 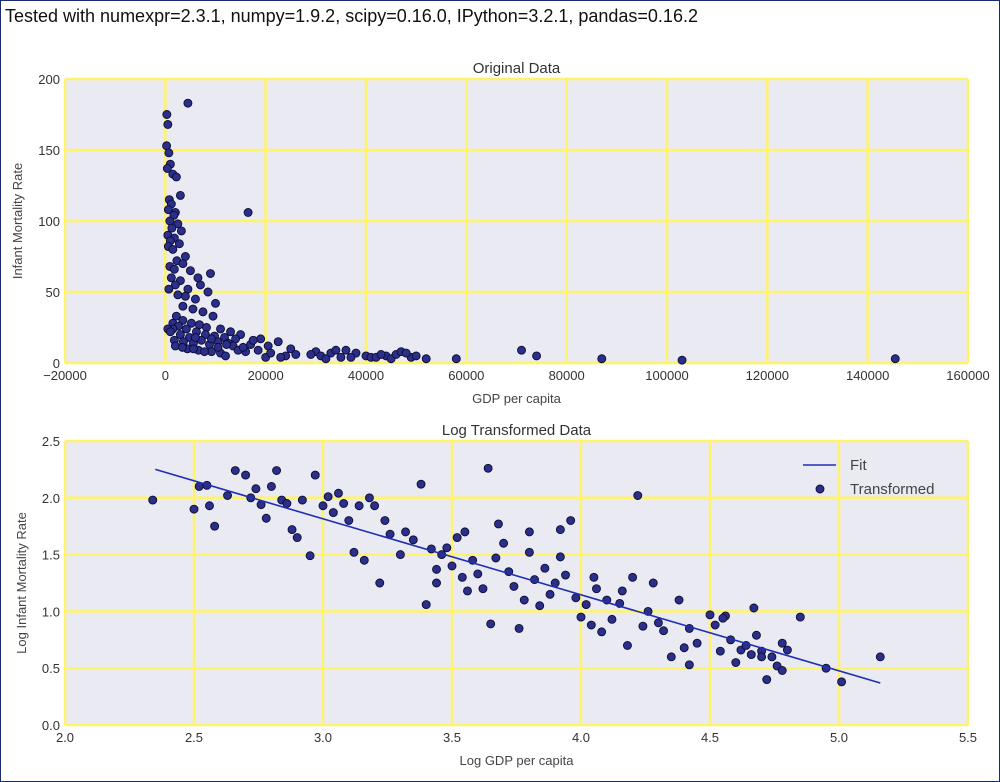 I want to click on x-tick-labels: 2.0 2.5 3.0 3.5 4.0 4.5 5.0 5.5, so click(x=516, y=737).